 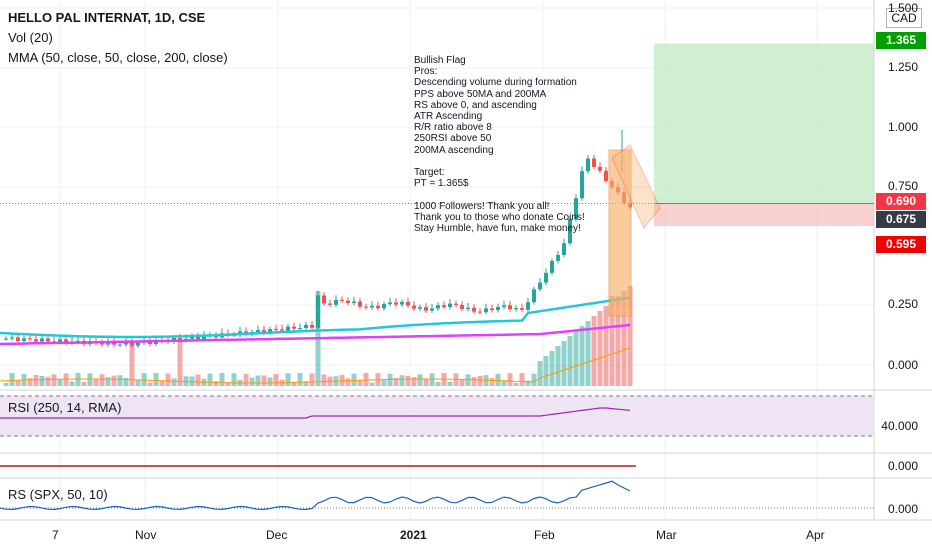 What do you see at coordinates (544, 535) in the screenshot?
I see `x-tick-feb: Feb` at bounding box center [544, 535].